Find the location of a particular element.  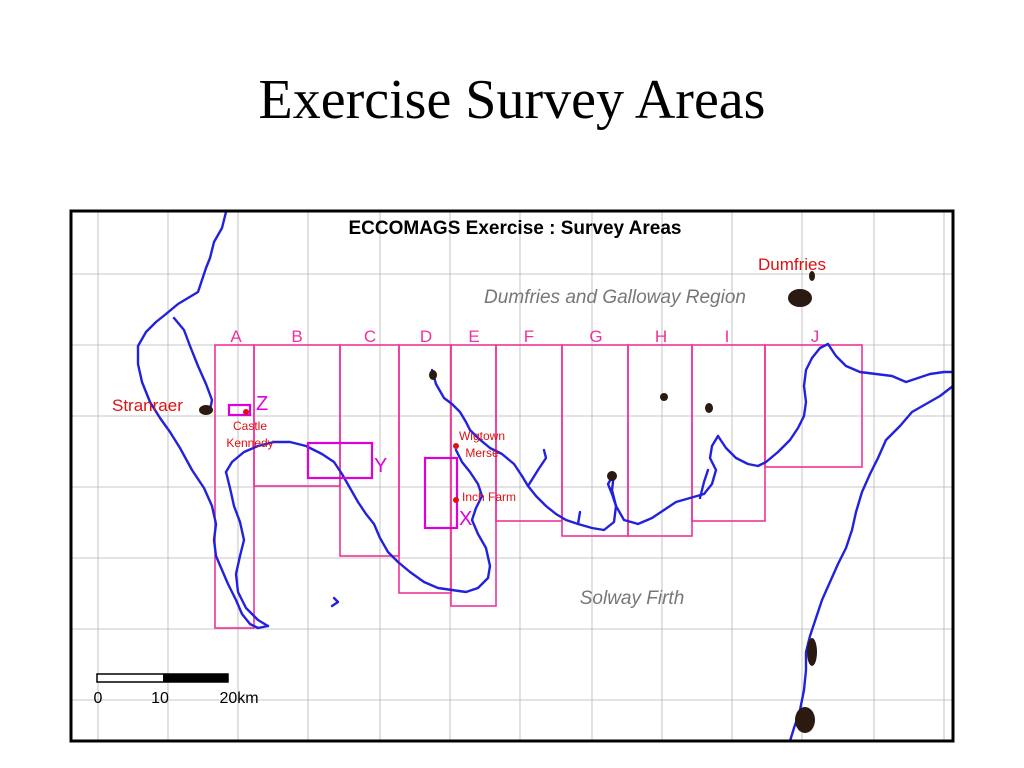

map-title: ECCOMAGS Exercise : Survey Areas is located at coordinates (514, 228).